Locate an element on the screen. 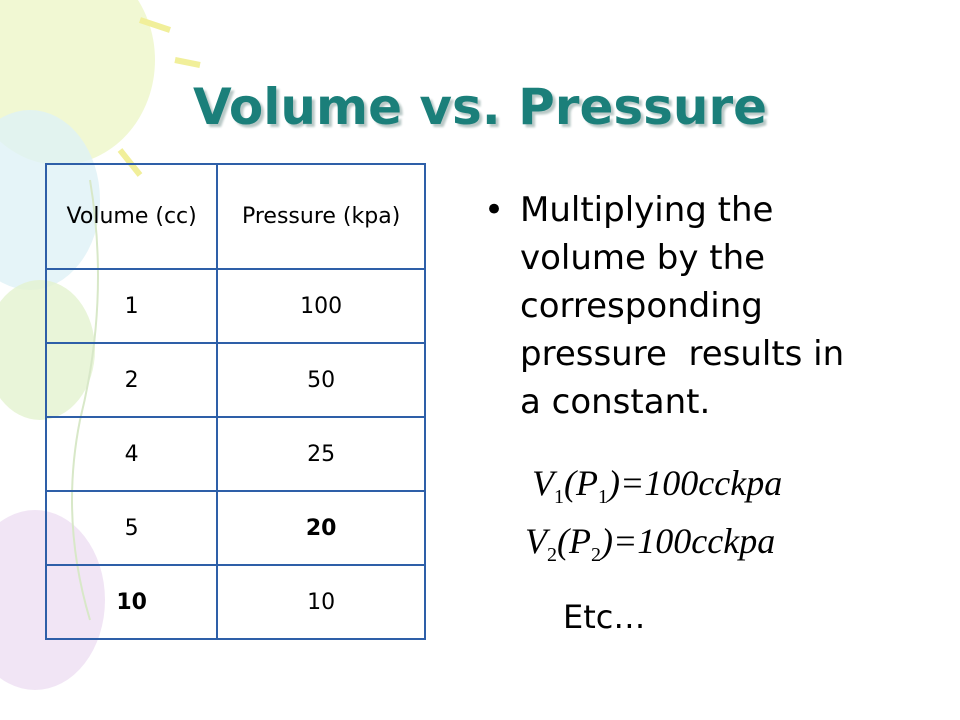  header-cell: Volume (cc) is located at coordinates (131, 216).